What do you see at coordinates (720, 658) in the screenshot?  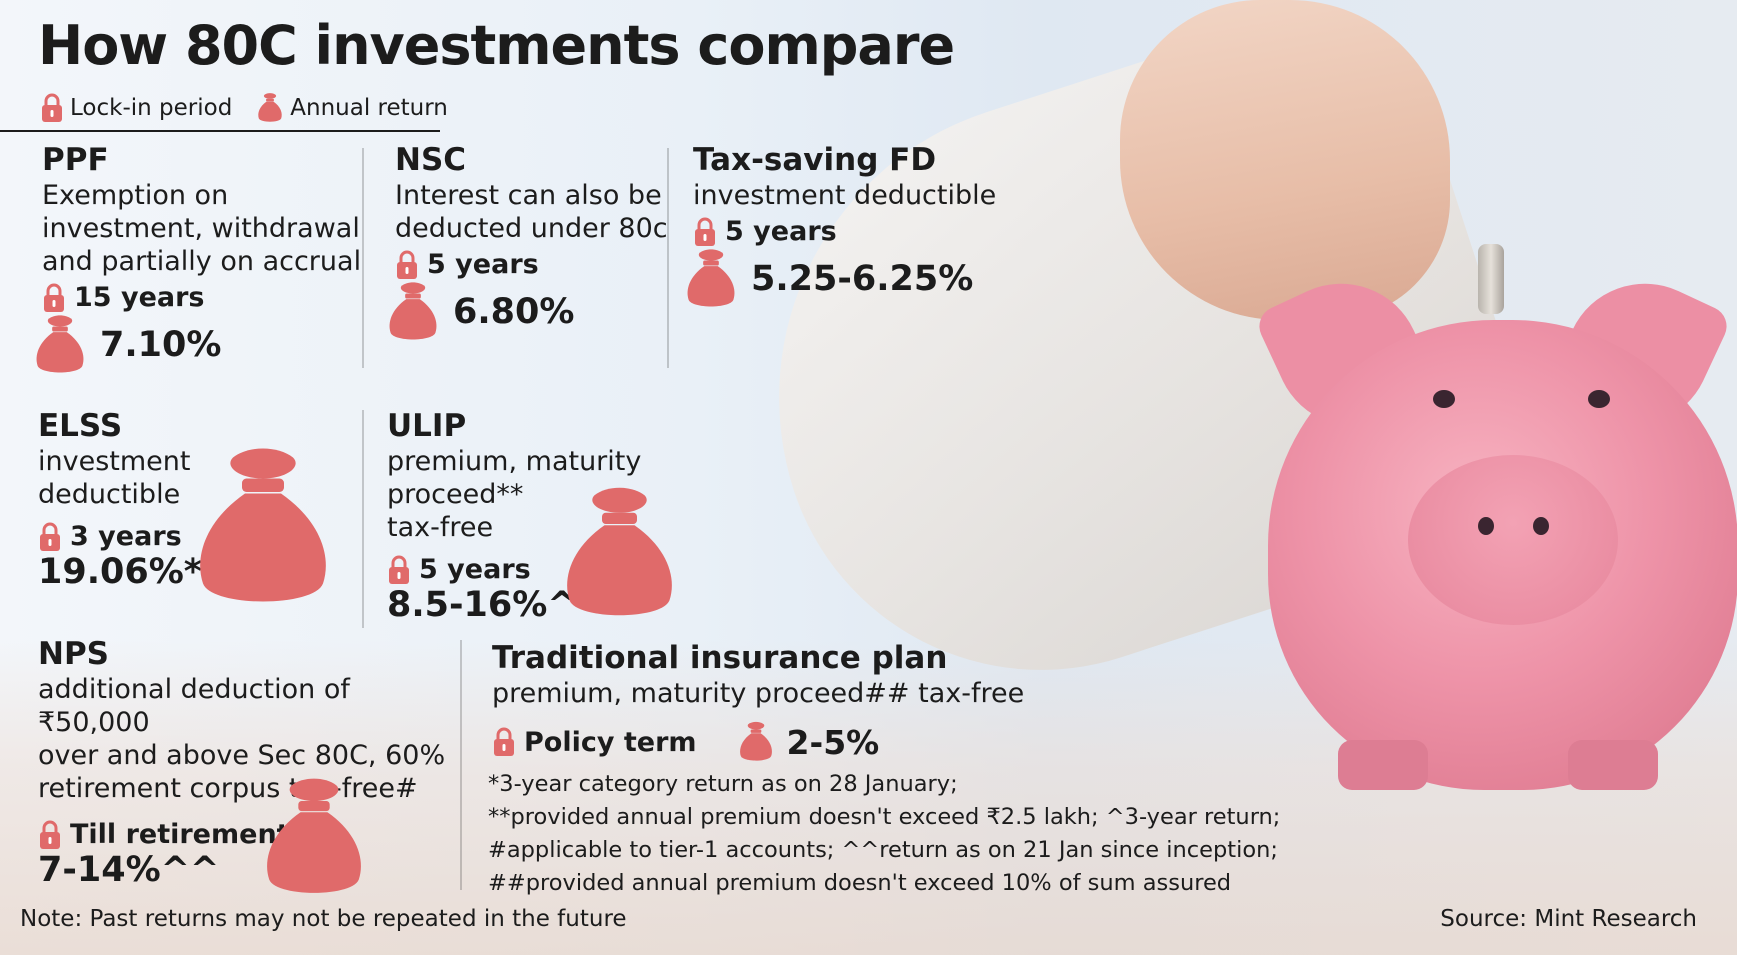 I see `trad-title: Traditional insurance plan` at bounding box center [720, 658].